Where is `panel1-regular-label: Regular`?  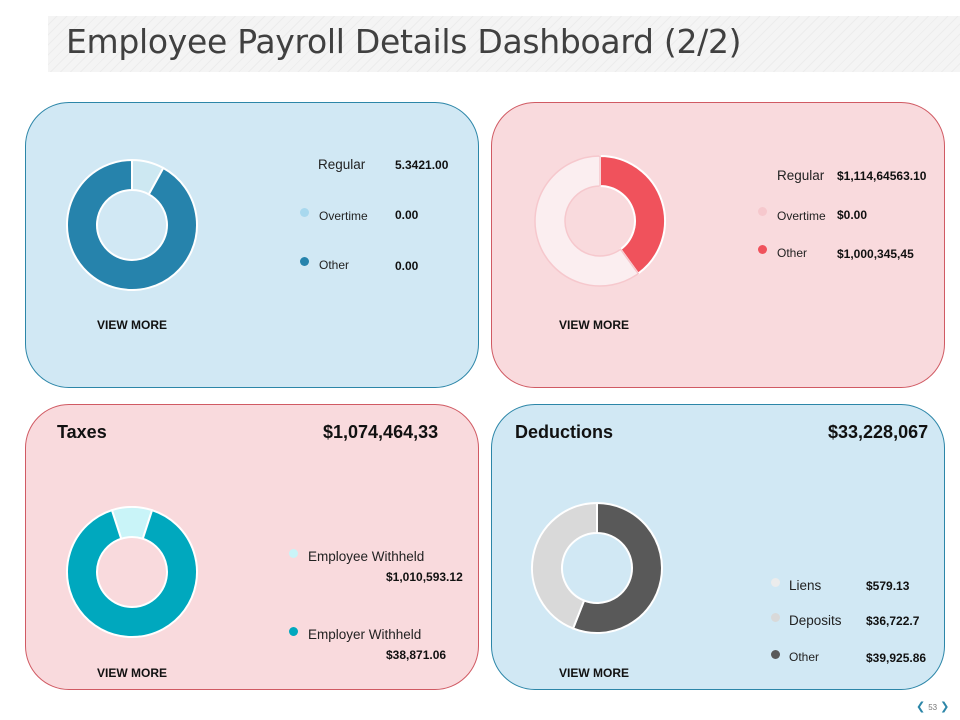 panel1-regular-label: Regular is located at coordinates (342, 164).